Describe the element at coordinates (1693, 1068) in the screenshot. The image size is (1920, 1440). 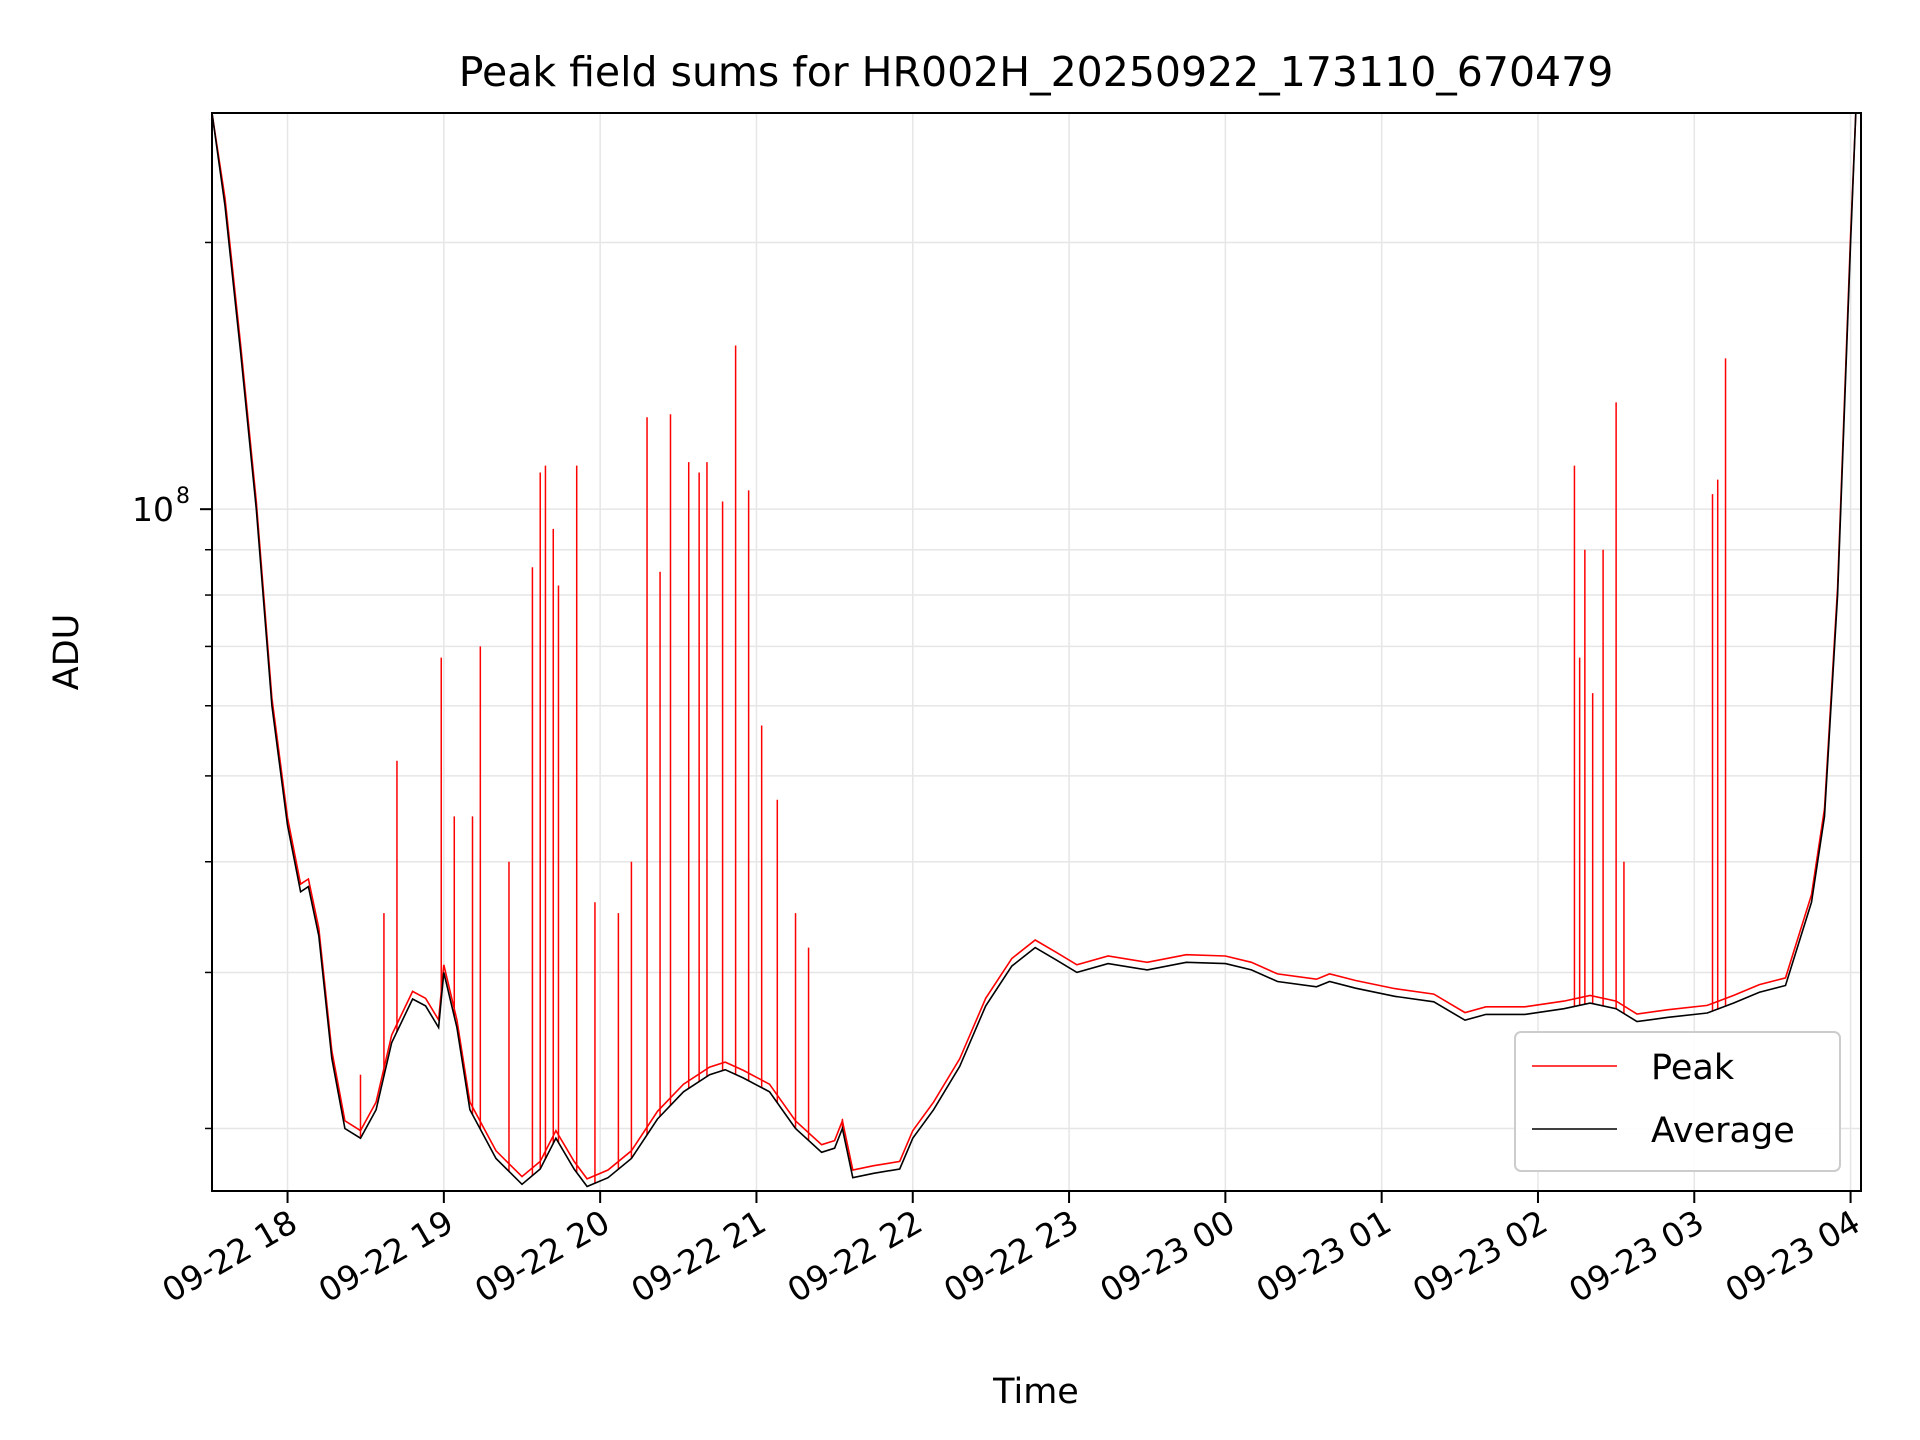
I see `legend-label-peak: Peak` at that location.